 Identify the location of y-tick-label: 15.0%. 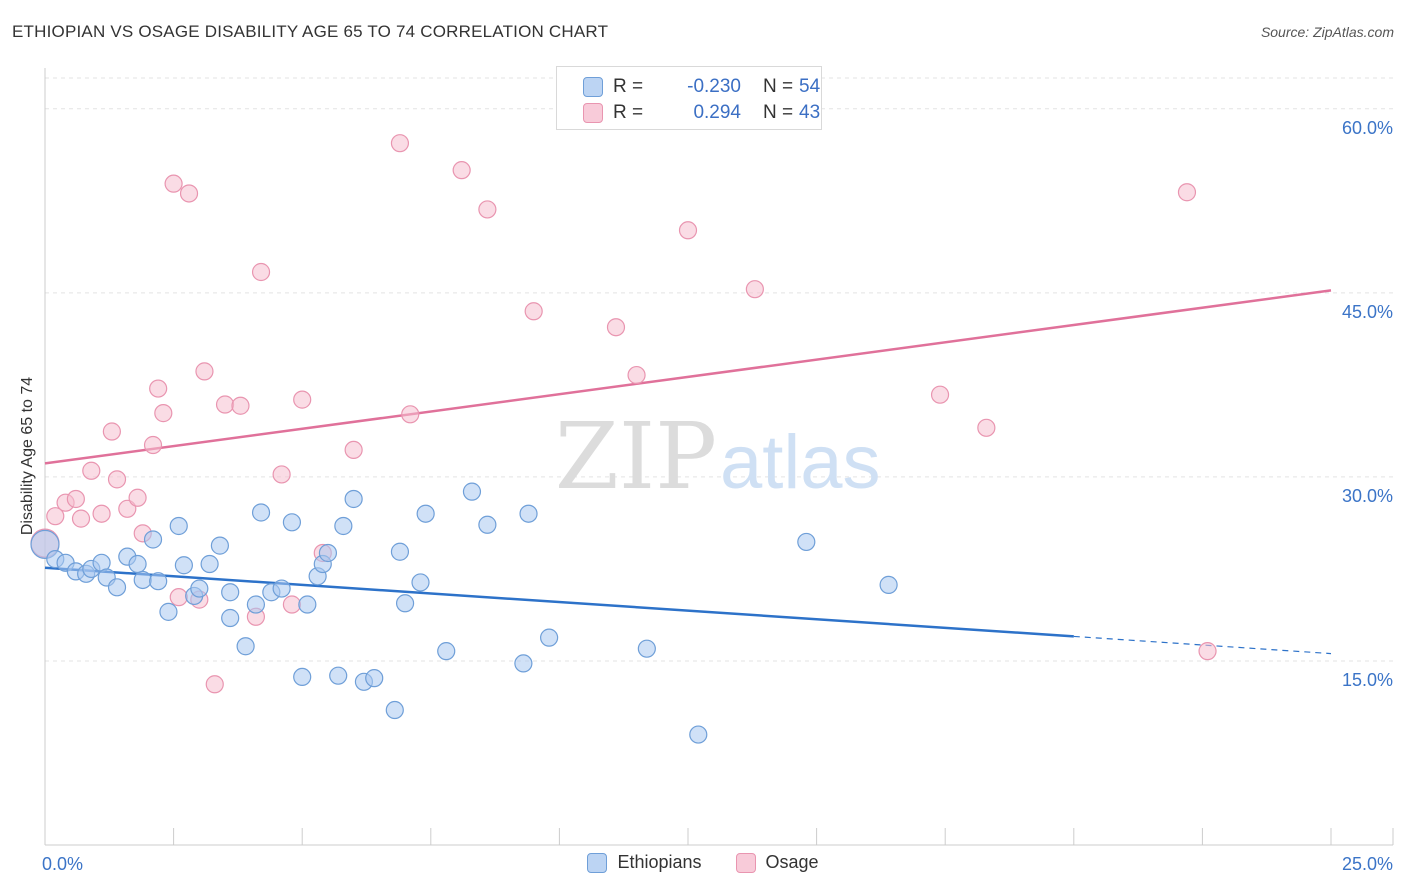
(1367, 680).